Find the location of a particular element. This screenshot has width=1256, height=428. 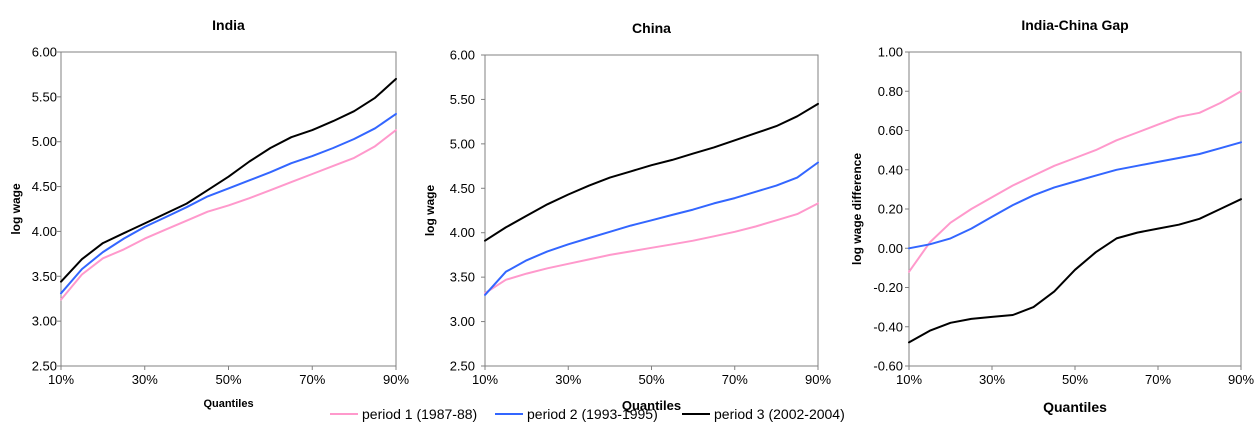

y-tick-label: -0.60 is located at coordinates (888, 366).